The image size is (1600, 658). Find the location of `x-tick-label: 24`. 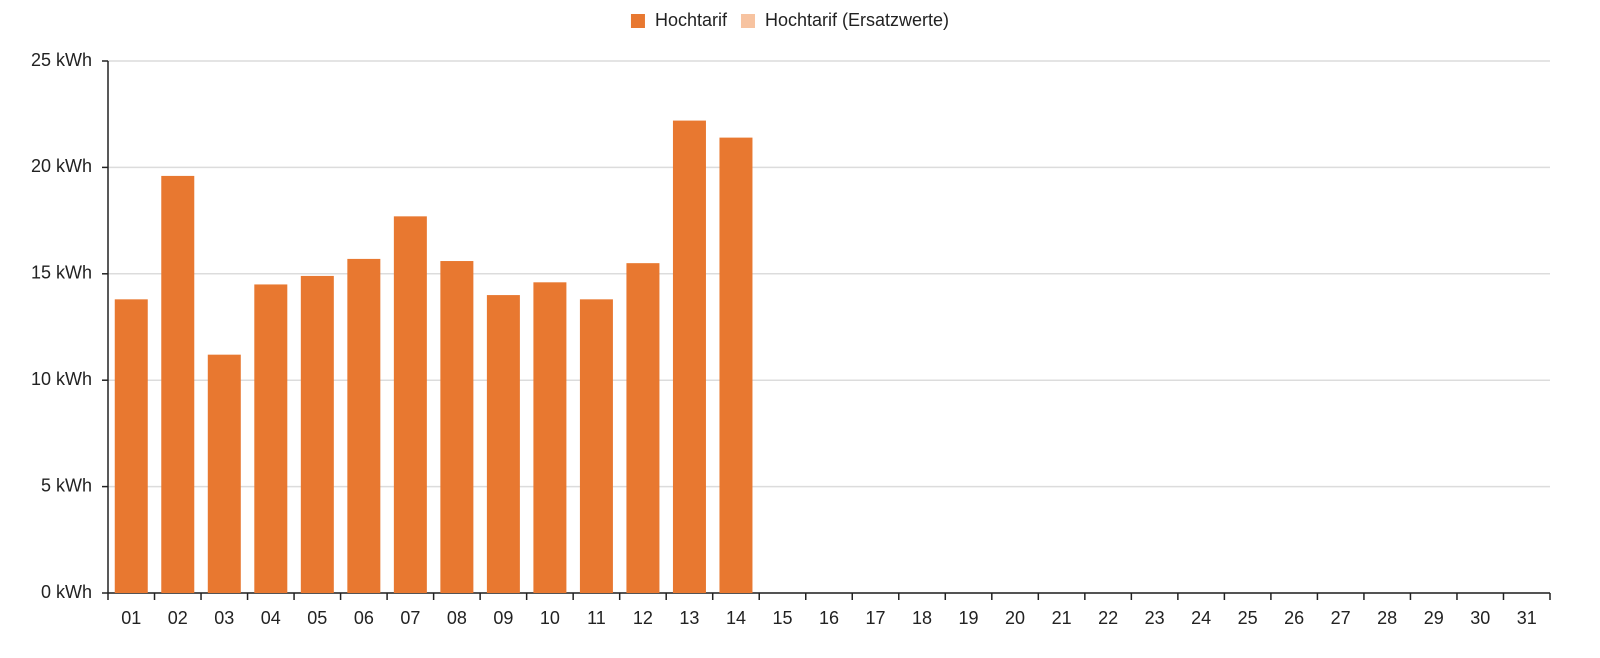

x-tick-label: 24 is located at coordinates (1201, 618).